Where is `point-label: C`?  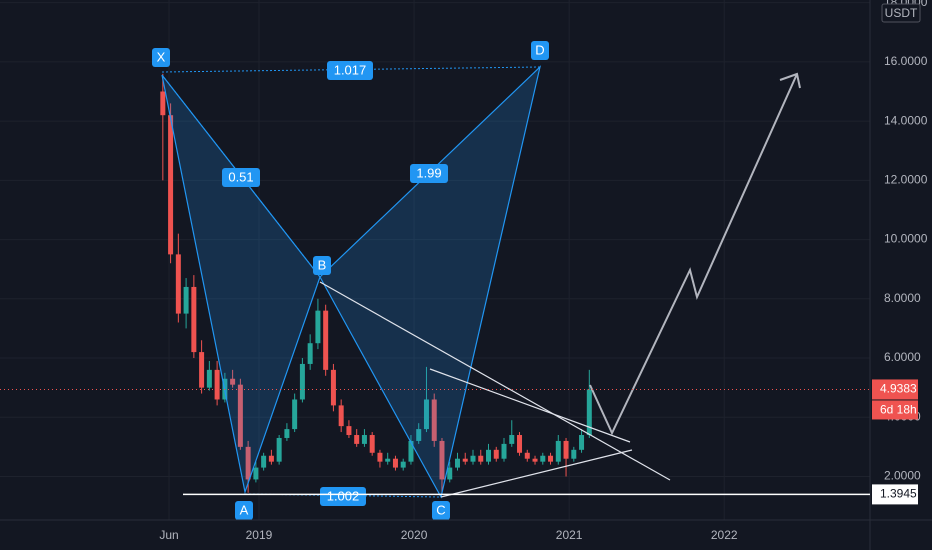 point-label: C is located at coordinates (440, 509).